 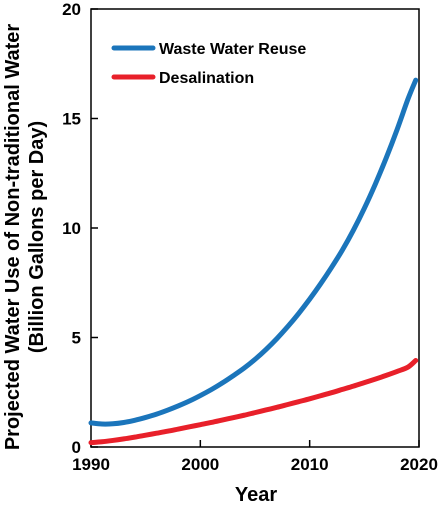 I want to click on x-axis-title: Year, so click(x=256, y=495).